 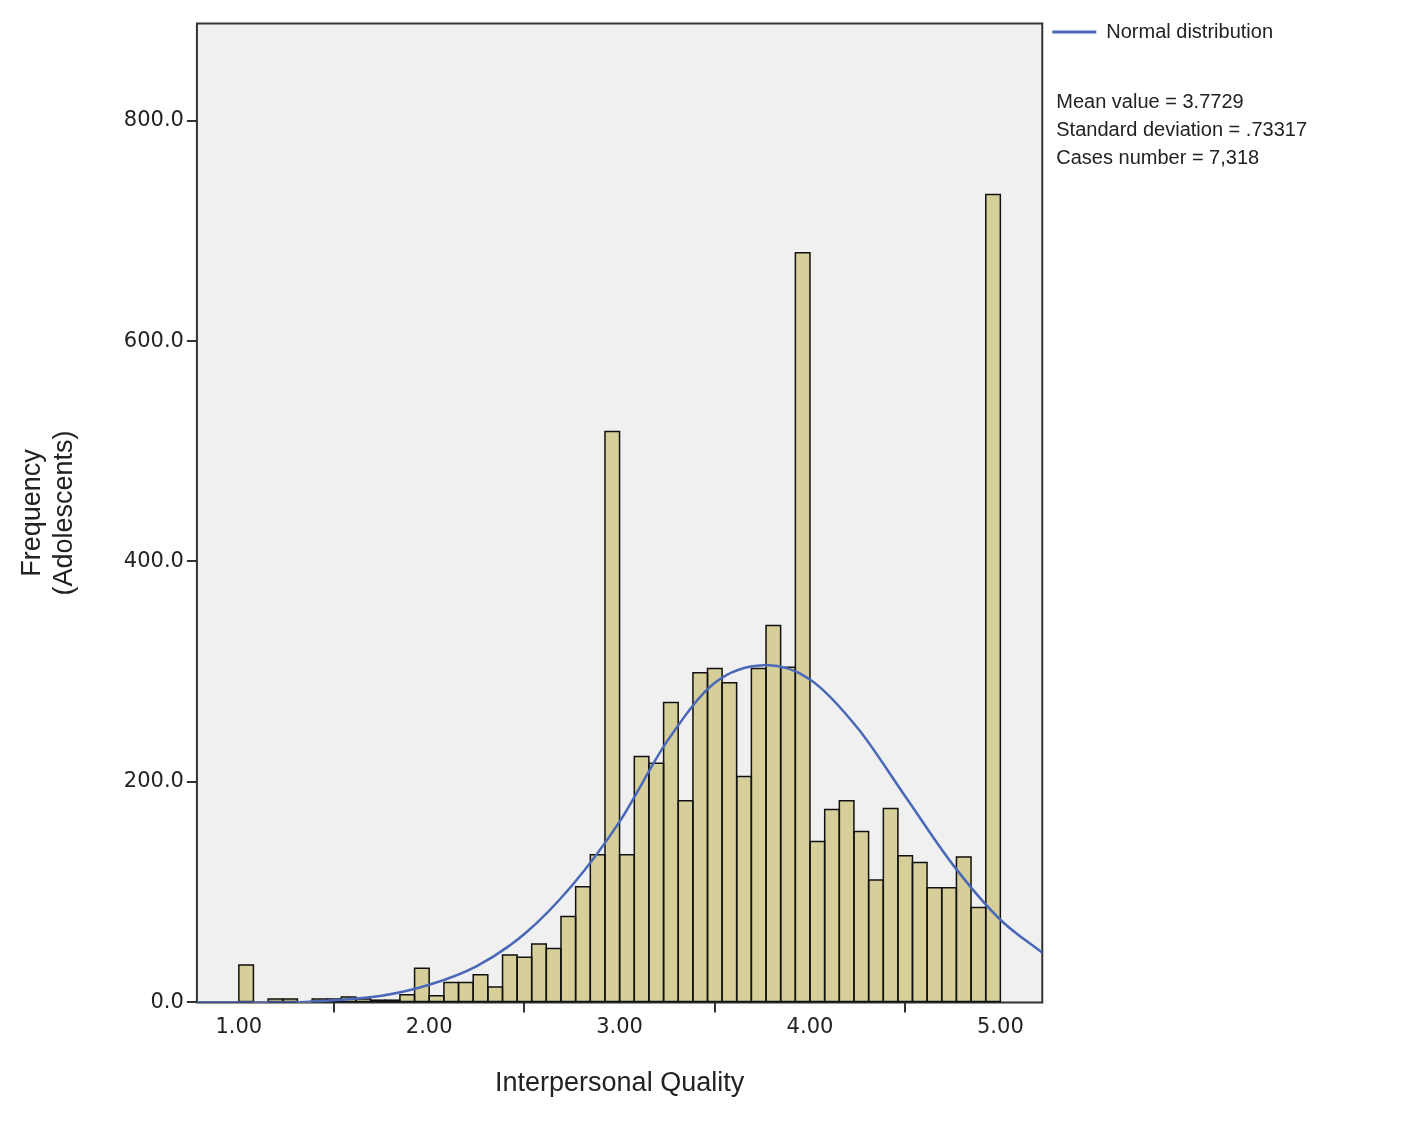 I want to click on y-axis-title: Frequency (Adolescents), so click(x=47, y=513).